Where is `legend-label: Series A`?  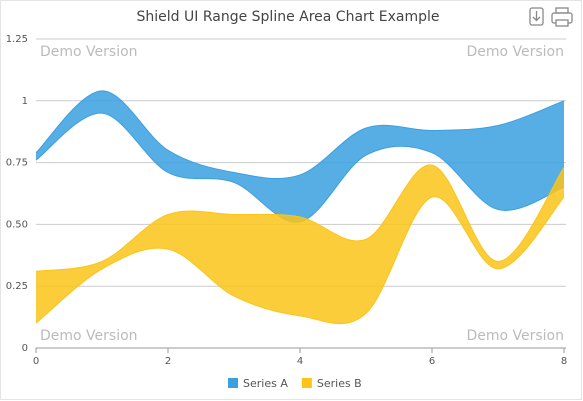
legend-label: Series A is located at coordinates (265, 383).